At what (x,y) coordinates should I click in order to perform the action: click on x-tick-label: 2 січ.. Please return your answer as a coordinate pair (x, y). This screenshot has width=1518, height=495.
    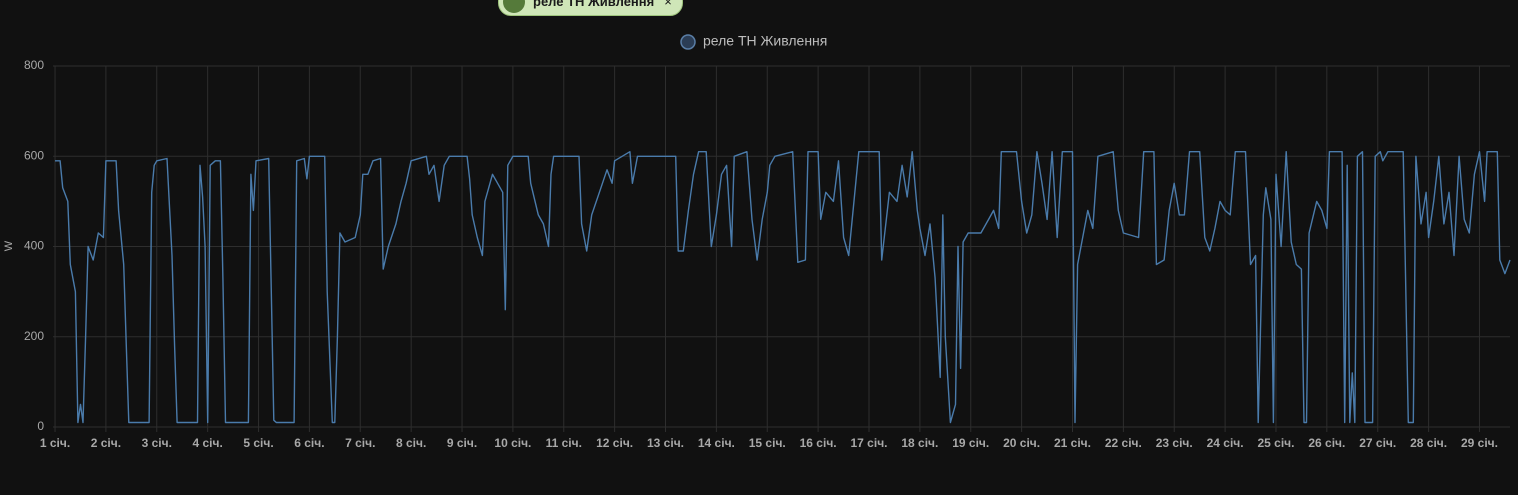
    Looking at the image, I should click on (106, 443).